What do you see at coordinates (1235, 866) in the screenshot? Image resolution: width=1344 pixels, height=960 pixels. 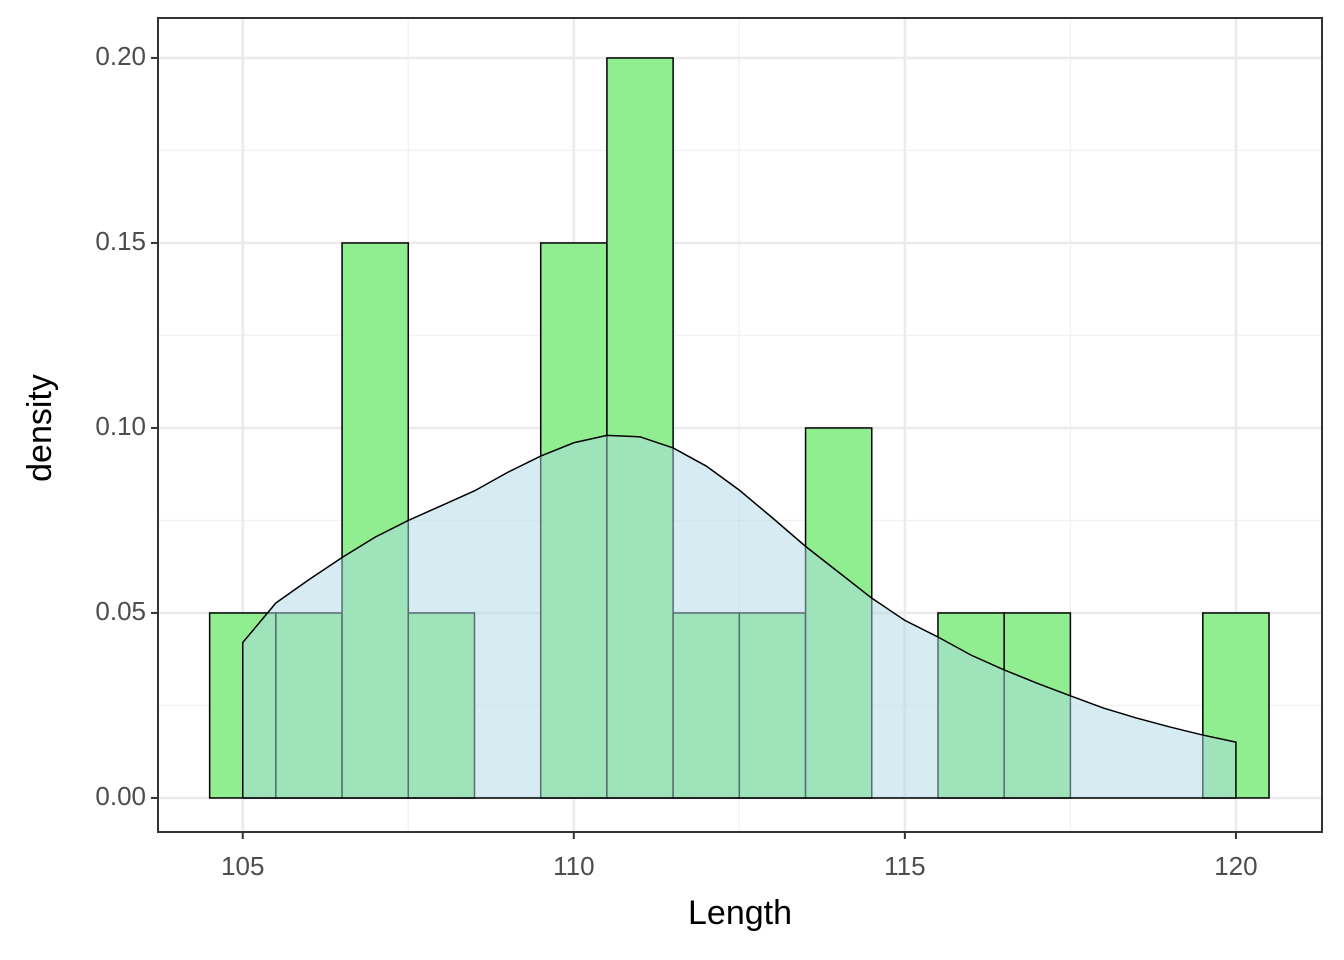 I see `x-tick-label: 120` at bounding box center [1235, 866].